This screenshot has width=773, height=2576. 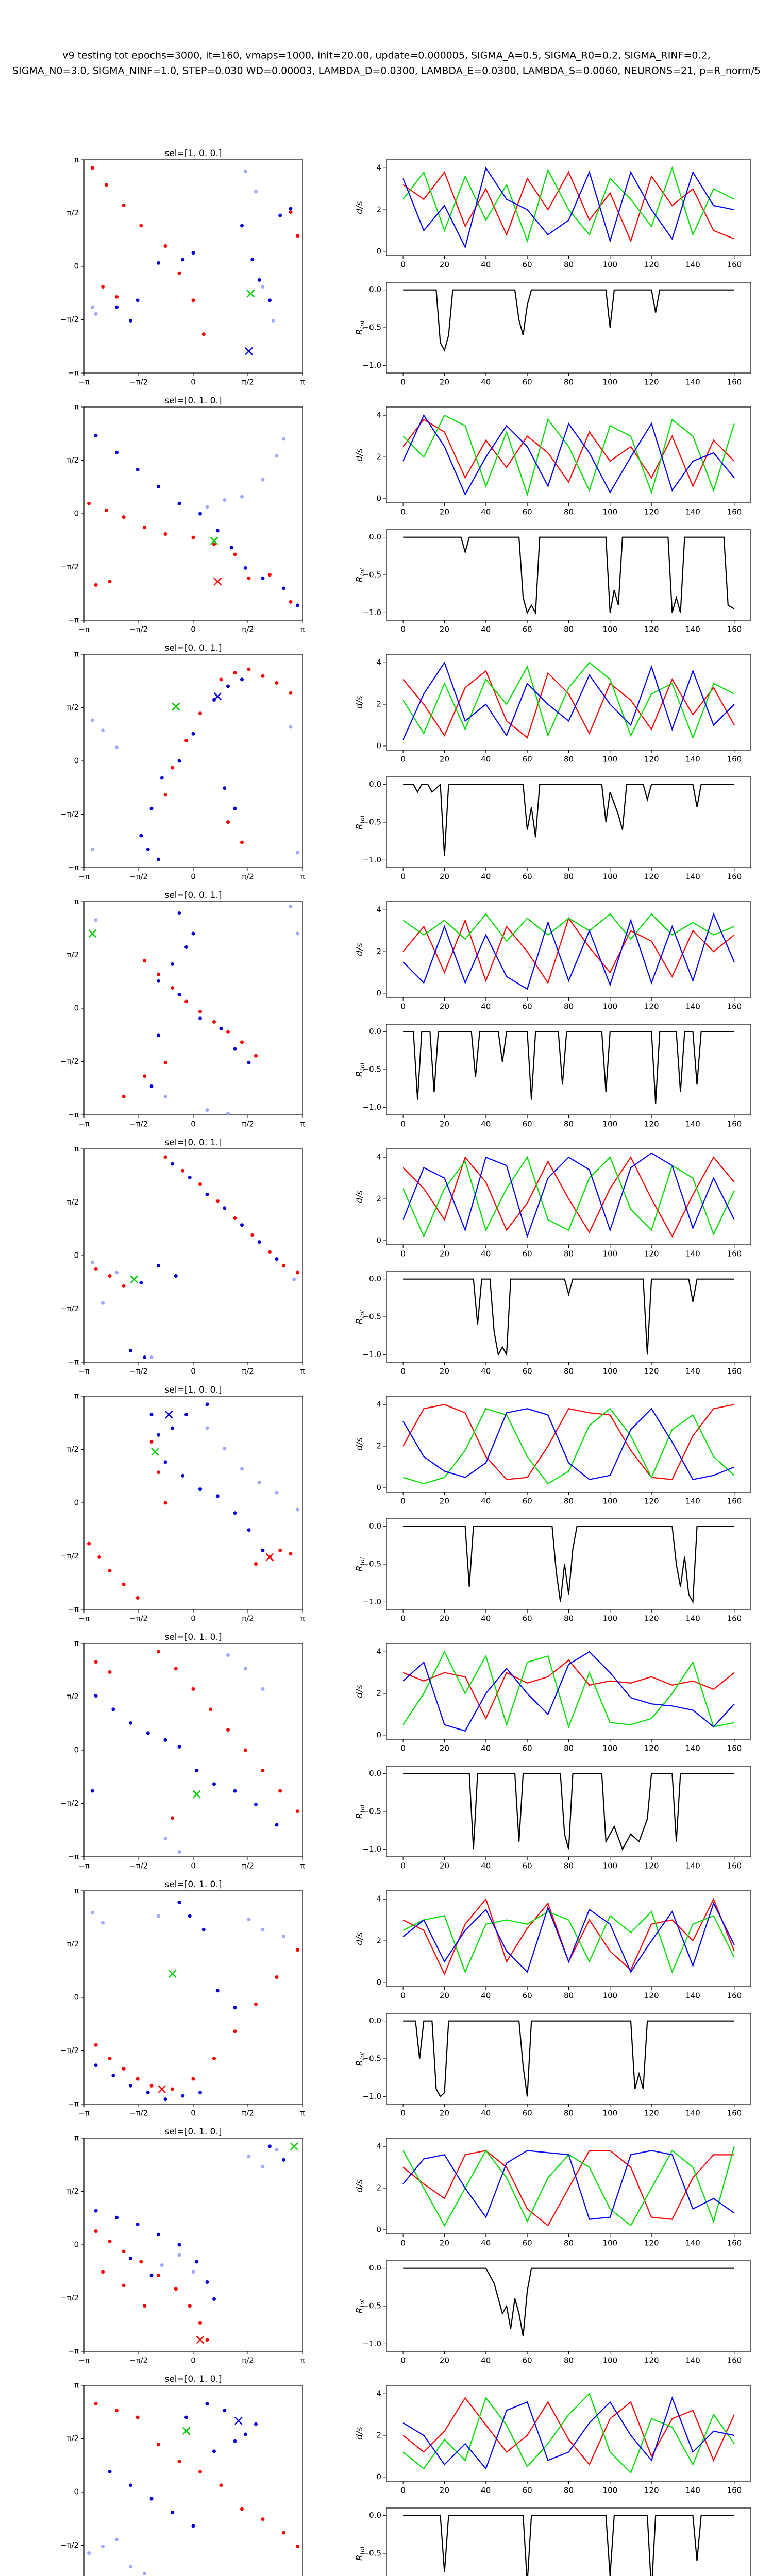 What do you see at coordinates (569, 877) in the screenshot?
I see `x-tick-label: 80` at bounding box center [569, 877].